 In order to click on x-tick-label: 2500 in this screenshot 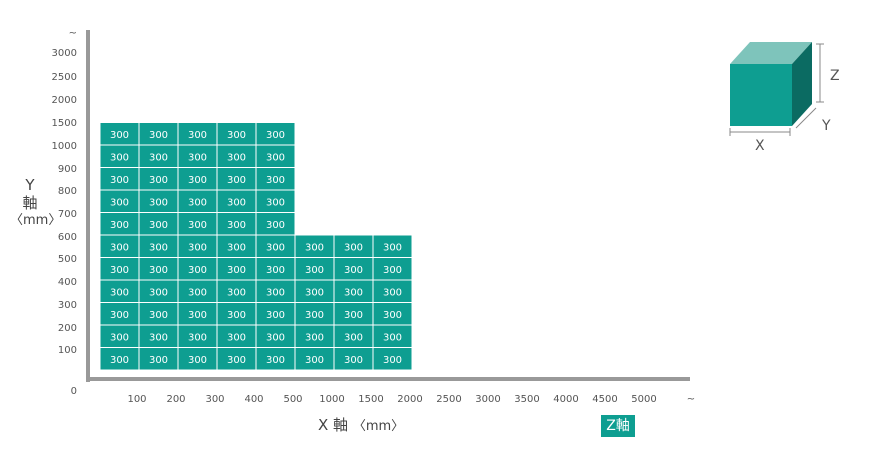, I will do `click(448, 399)`.